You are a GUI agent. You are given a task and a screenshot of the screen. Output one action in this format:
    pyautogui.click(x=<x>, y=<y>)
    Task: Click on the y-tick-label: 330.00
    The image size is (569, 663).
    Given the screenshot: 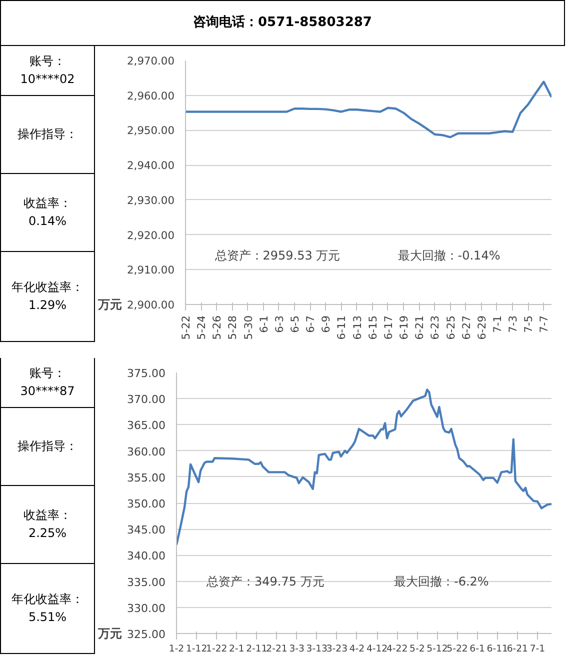 What is the action you would take?
    pyautogui.click(x=146, y=608)
    